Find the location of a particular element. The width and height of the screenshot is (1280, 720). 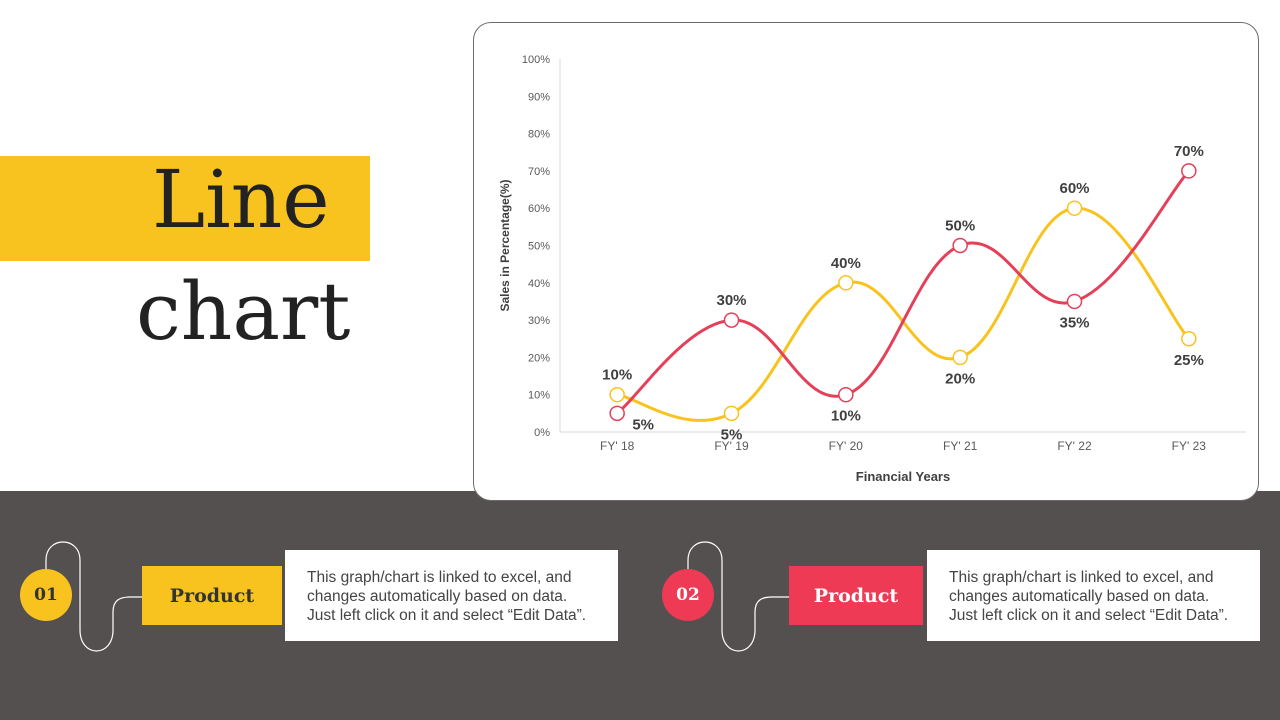

data-label: 70% is located at coordinates (1189, 151).